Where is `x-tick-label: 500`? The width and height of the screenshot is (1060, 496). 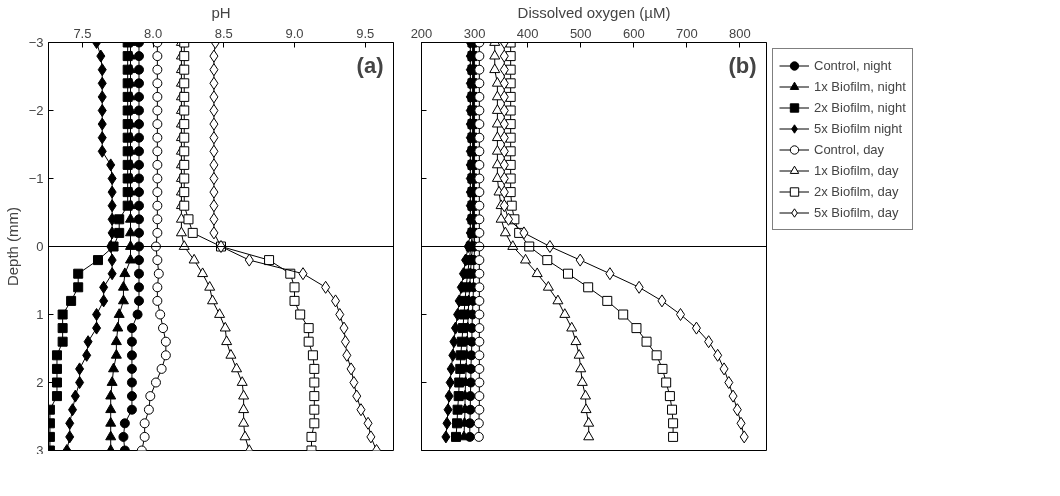 x-tick-label: 500 is located at coordinates (580, 33).